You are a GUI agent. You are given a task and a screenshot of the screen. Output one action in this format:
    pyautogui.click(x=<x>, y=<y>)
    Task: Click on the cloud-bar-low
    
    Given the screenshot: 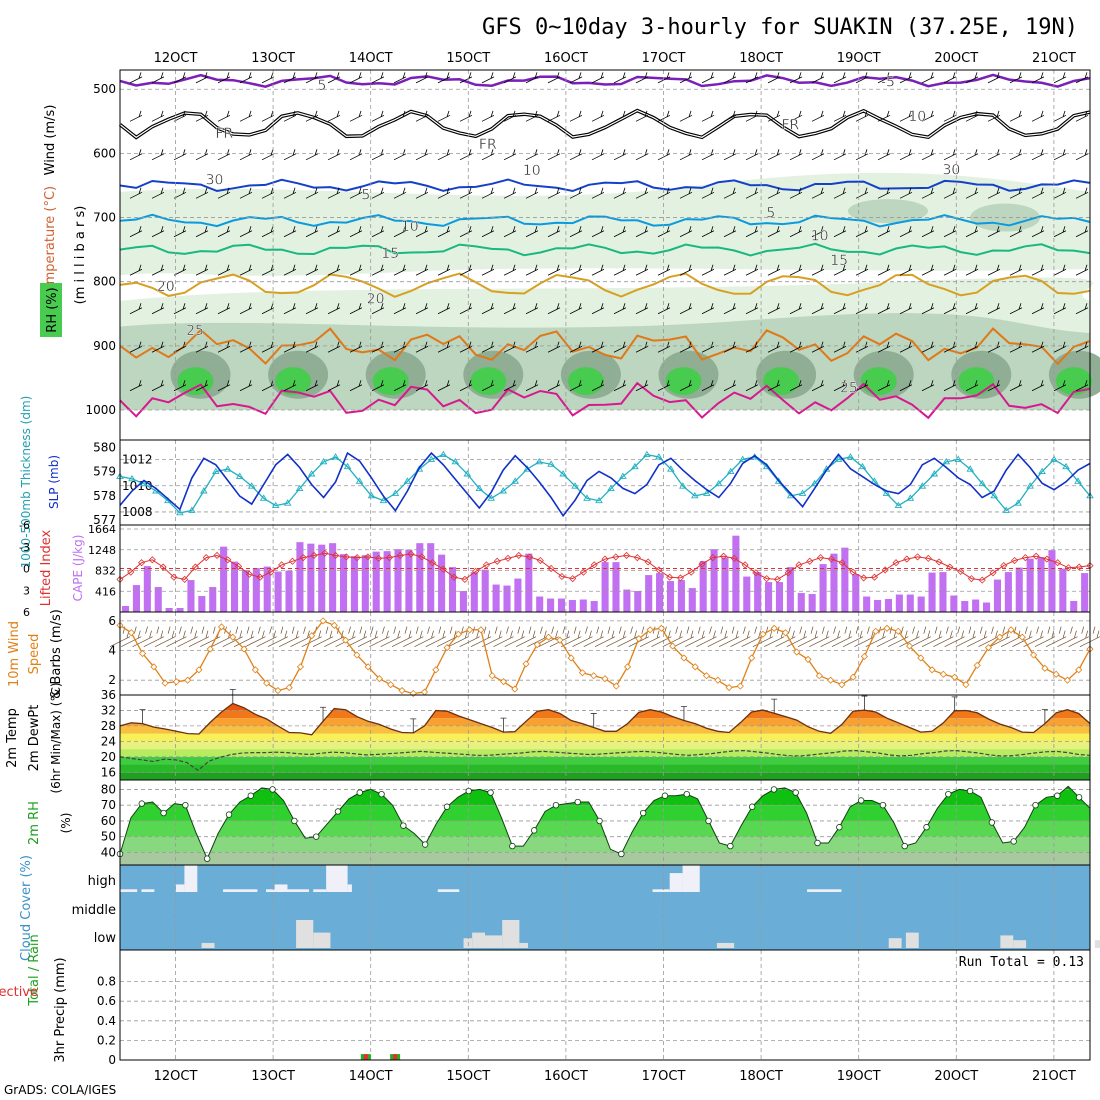 What is the action you would take?
    pyautogui.click(x=494, y=941)
    